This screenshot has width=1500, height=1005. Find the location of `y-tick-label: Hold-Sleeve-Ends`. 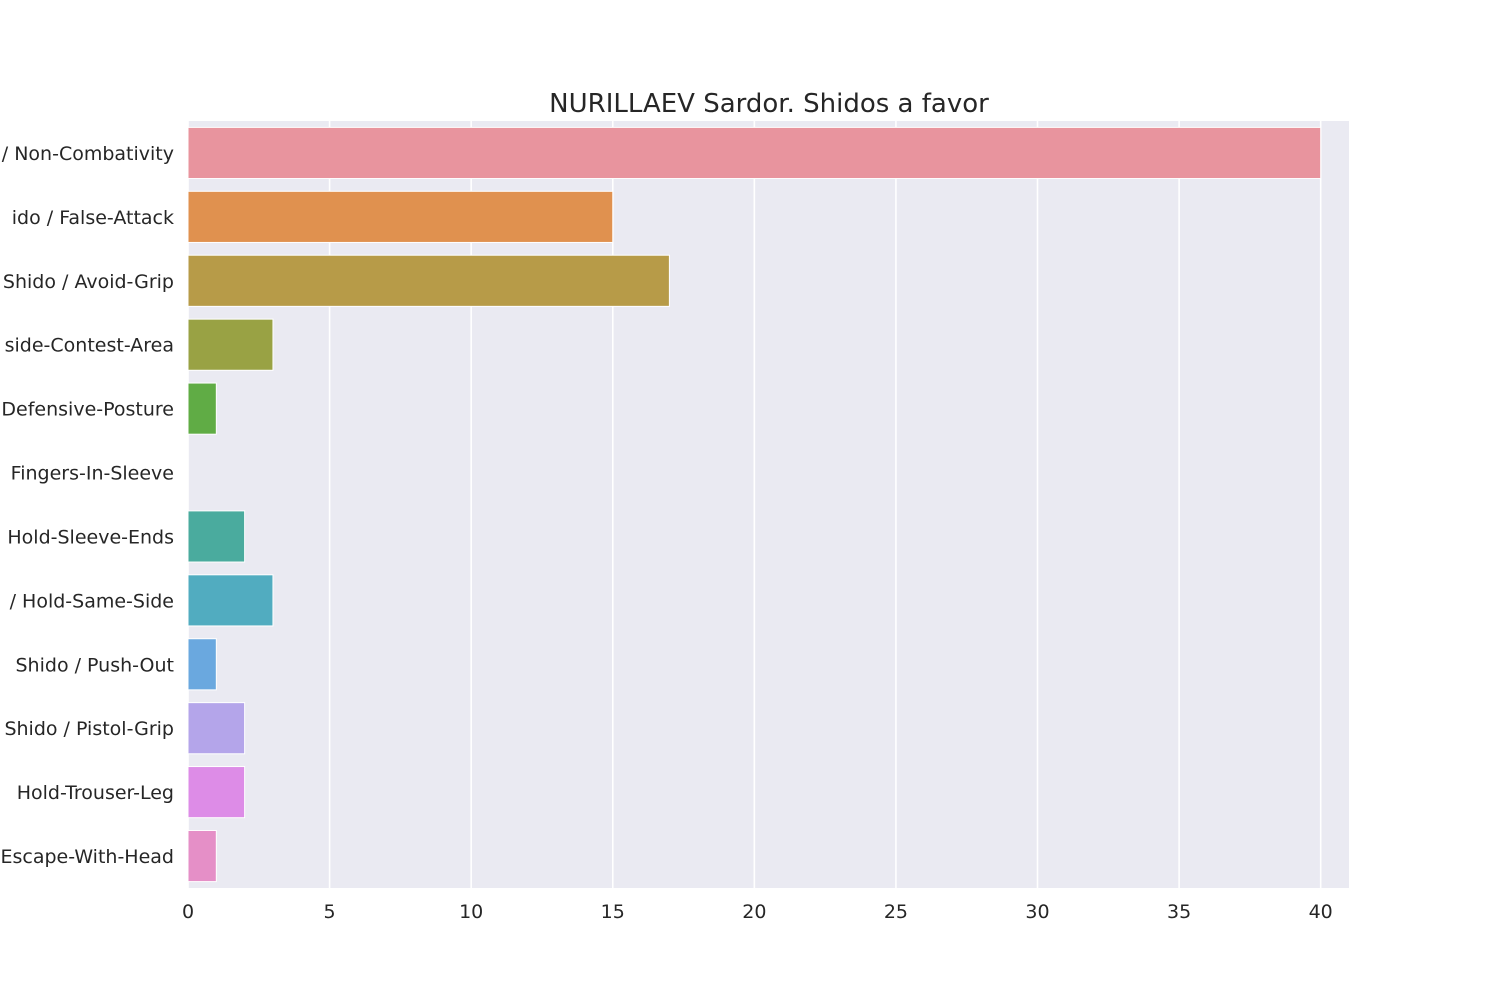

y-tick-label: Hold-Sleeve-Ends is located at coordinates (90, 537).